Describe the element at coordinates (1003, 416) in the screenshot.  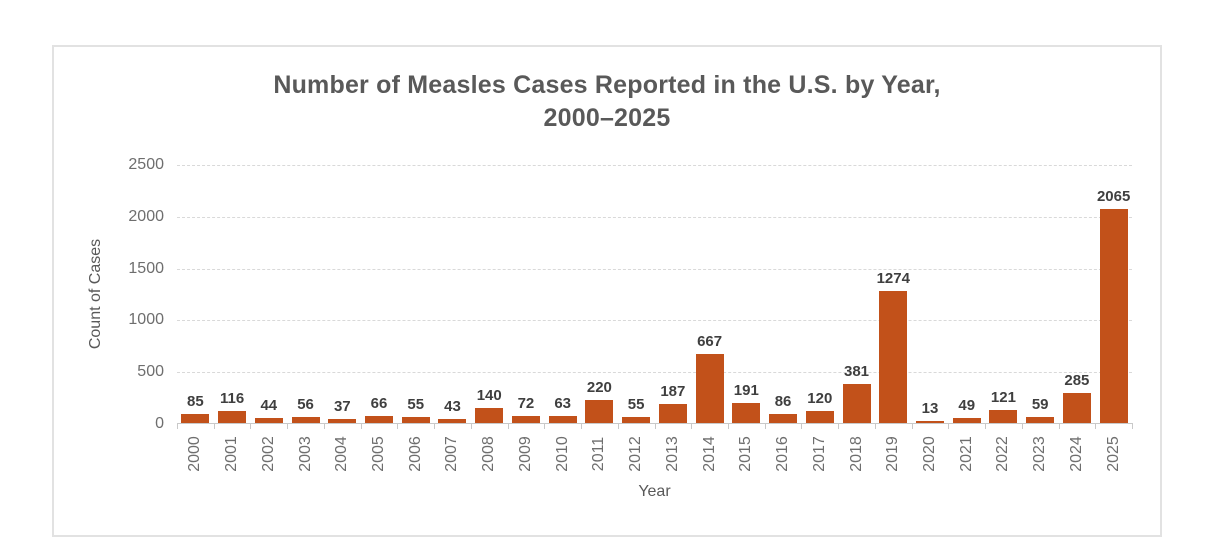
I see `bar-2022` at that location.